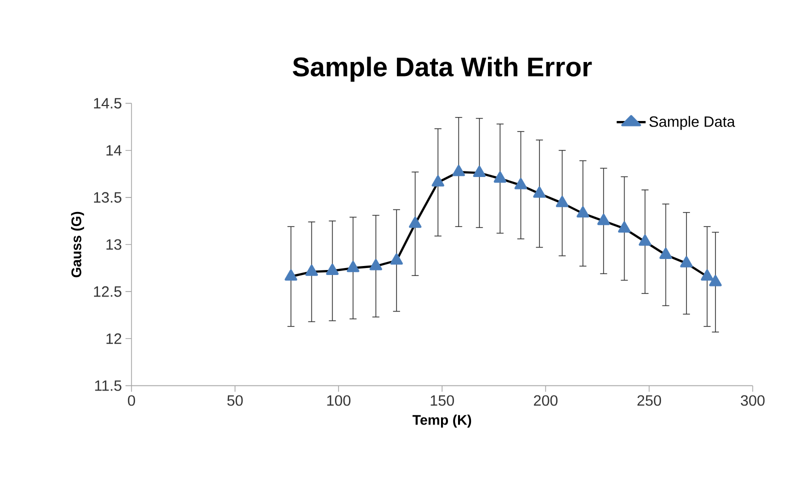 The height and width of the screenshot is (483, 799). I want to click on x-axis-title: Temp (K), so click(442, 421).